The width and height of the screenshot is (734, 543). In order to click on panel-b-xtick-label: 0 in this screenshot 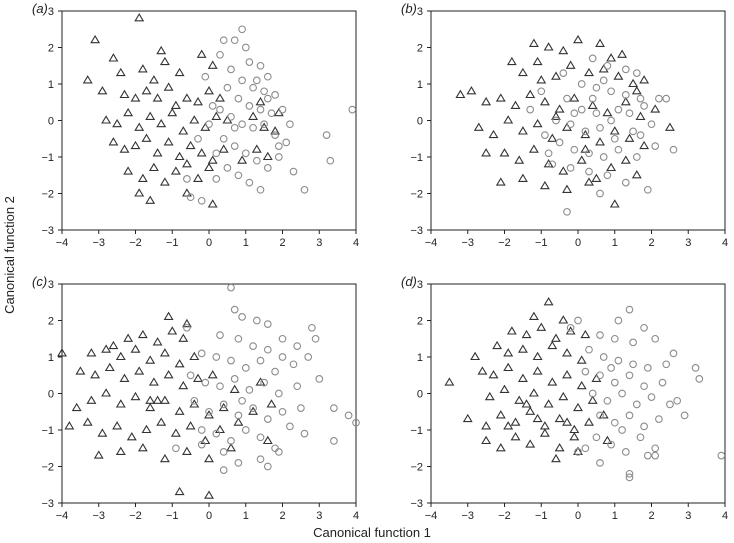, I will do `click(578, 243)`.